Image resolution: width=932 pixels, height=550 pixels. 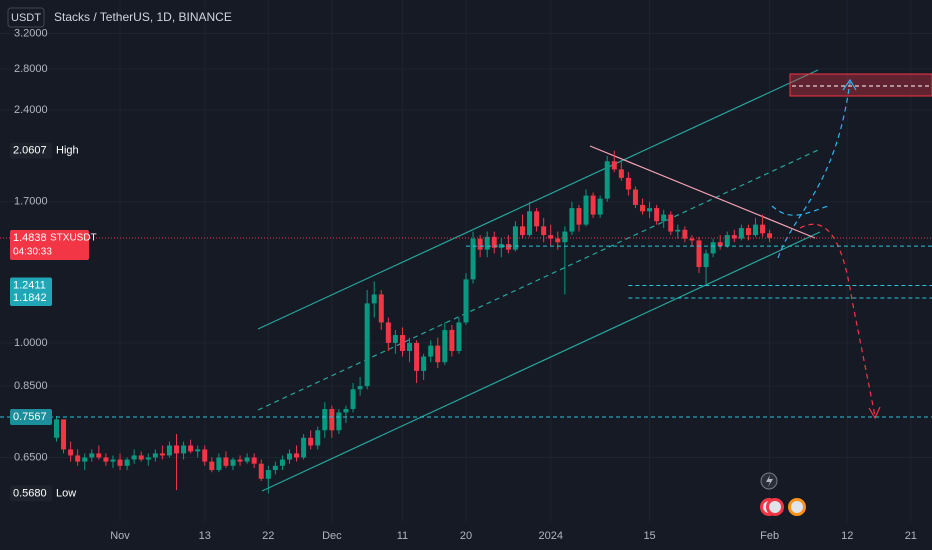 I want to click on event-icon-glyph, so click(x=769, y=481).